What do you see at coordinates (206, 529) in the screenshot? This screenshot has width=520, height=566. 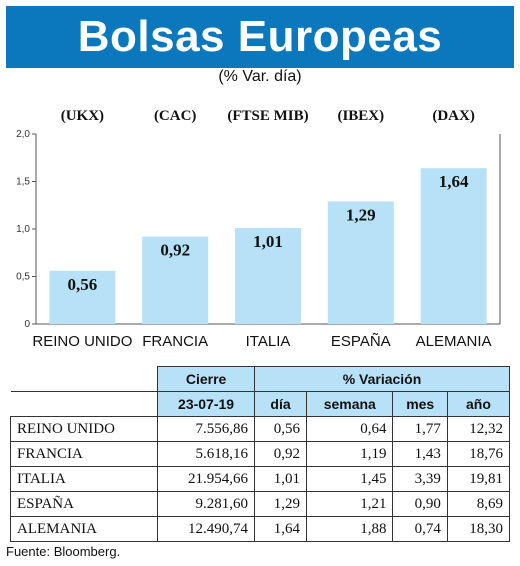 I see `row-cierre: 12.490,74` at bounding box center [206, 529].